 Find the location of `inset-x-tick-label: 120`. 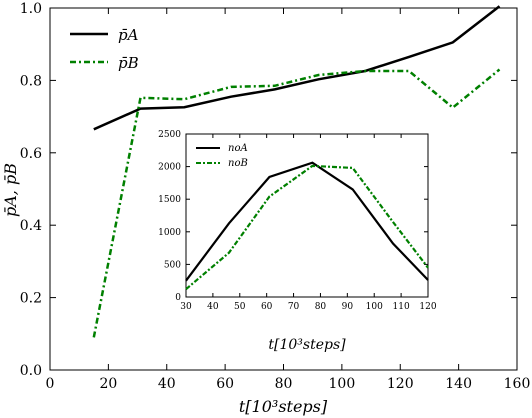

inset-x-tick-label: 120 is located at coordinates (427, 307).